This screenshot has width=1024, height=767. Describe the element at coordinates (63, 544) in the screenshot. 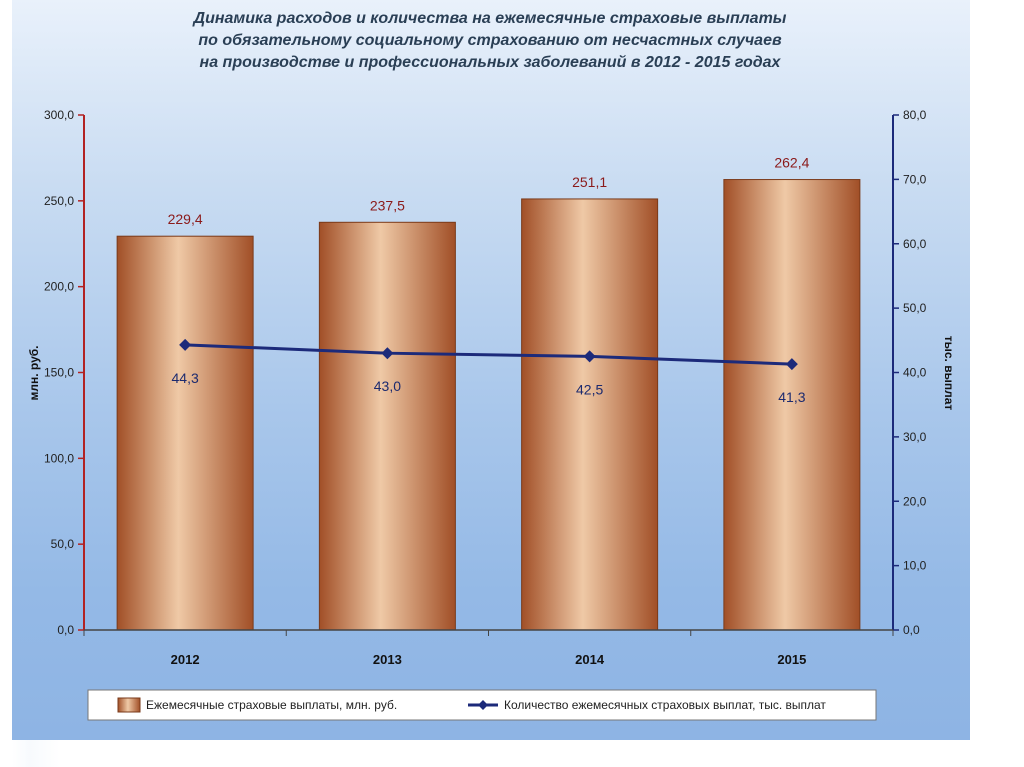

I see `left-axis-tick-label: 50,0` at that location.